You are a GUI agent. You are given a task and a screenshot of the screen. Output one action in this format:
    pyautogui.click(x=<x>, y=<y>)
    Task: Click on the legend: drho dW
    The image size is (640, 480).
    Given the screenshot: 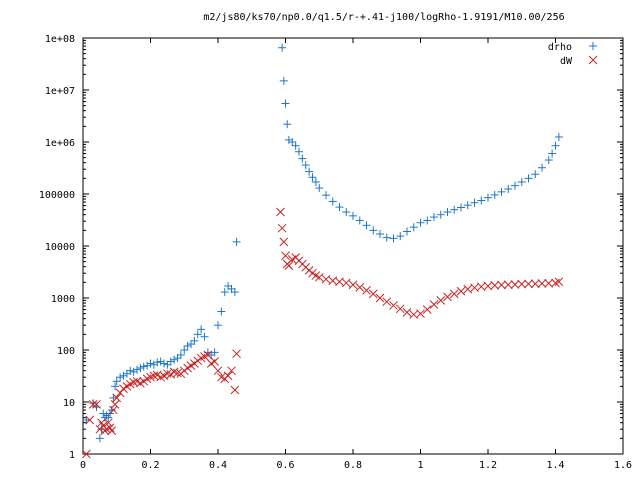 What is the action you would take?
    pyautogui.click(x=573, y=54)
    